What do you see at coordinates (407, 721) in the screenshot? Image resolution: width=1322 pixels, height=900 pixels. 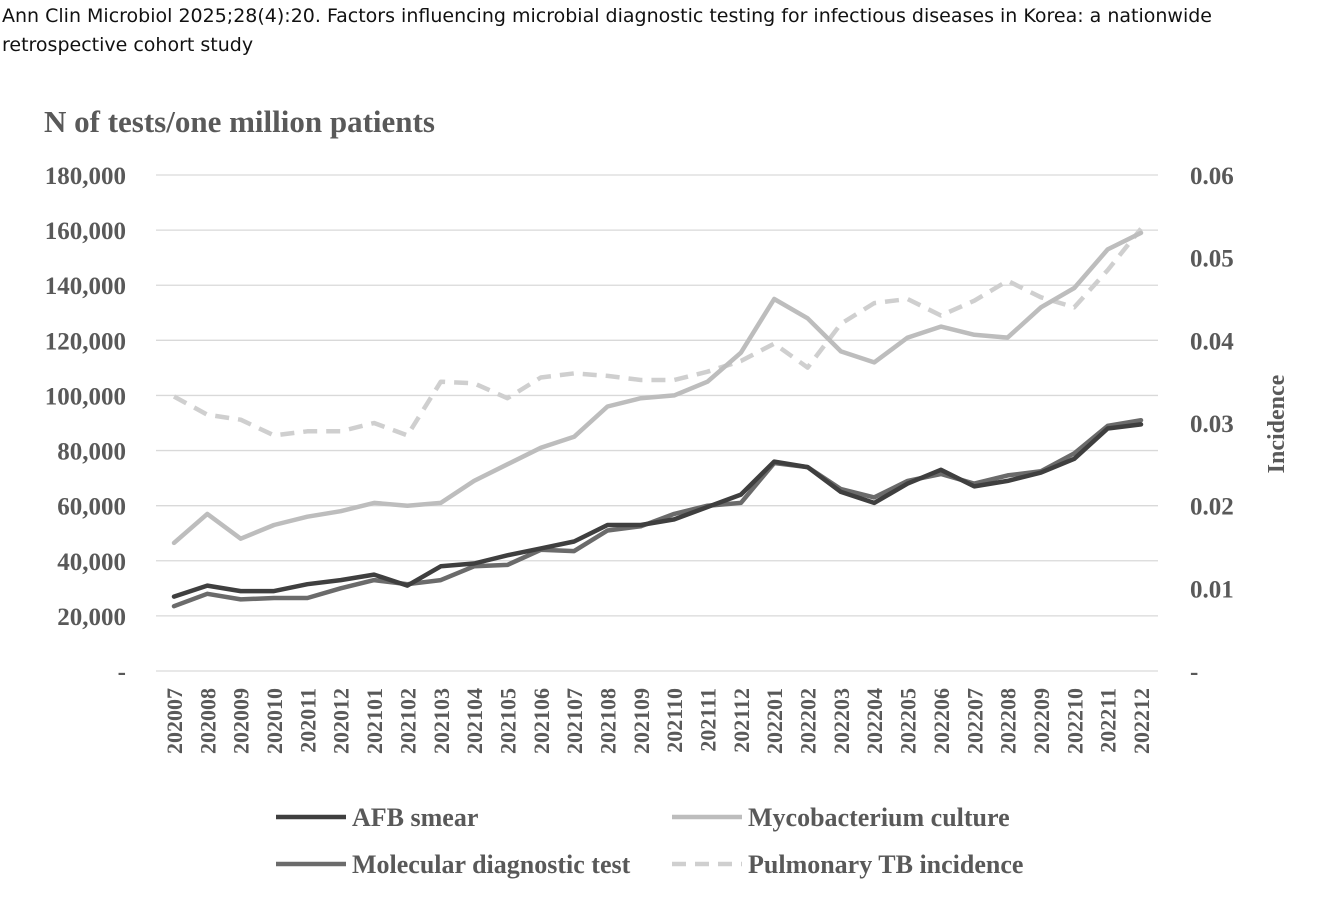 I see `x-tick-label: 202102` at bounding box center [407, 721].